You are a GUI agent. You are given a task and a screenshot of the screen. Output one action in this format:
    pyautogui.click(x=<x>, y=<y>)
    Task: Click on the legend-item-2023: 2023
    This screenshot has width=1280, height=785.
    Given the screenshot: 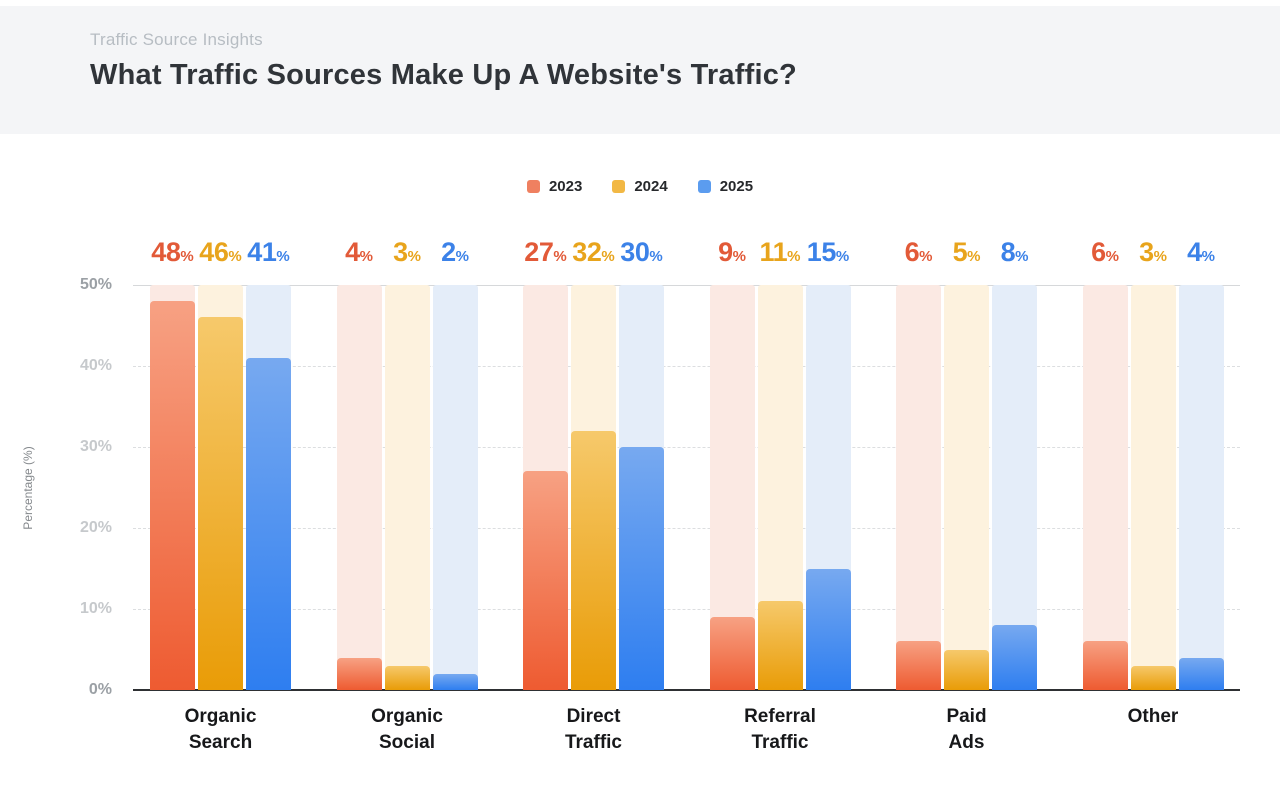 What is the action you would take?
    pyautogui.click(x=554, y=186)
    